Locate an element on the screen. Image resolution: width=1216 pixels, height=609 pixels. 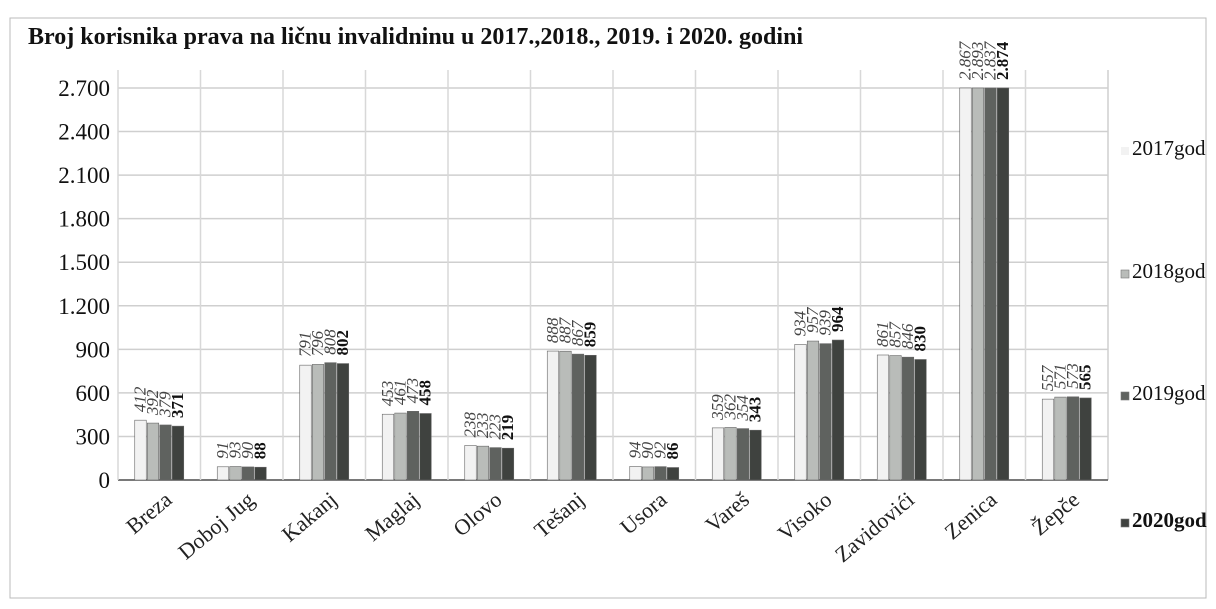
data-label: 92 is located at coordinates (660, 450).